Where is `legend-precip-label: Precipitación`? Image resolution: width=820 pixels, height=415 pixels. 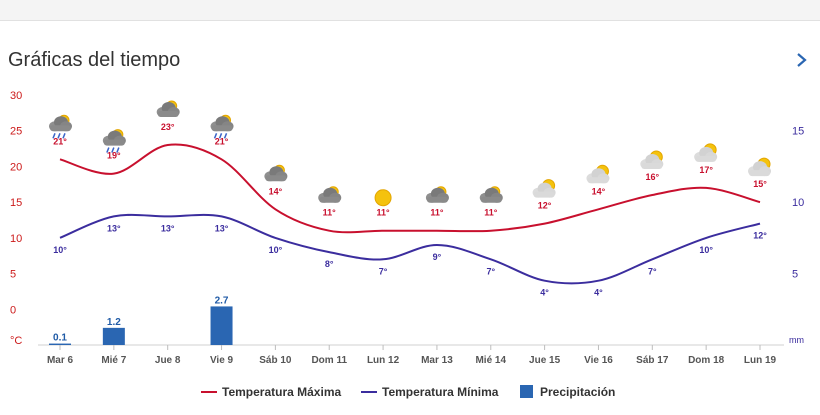
legend-precip-label: Precipitación is located at coordinates (577, 392).